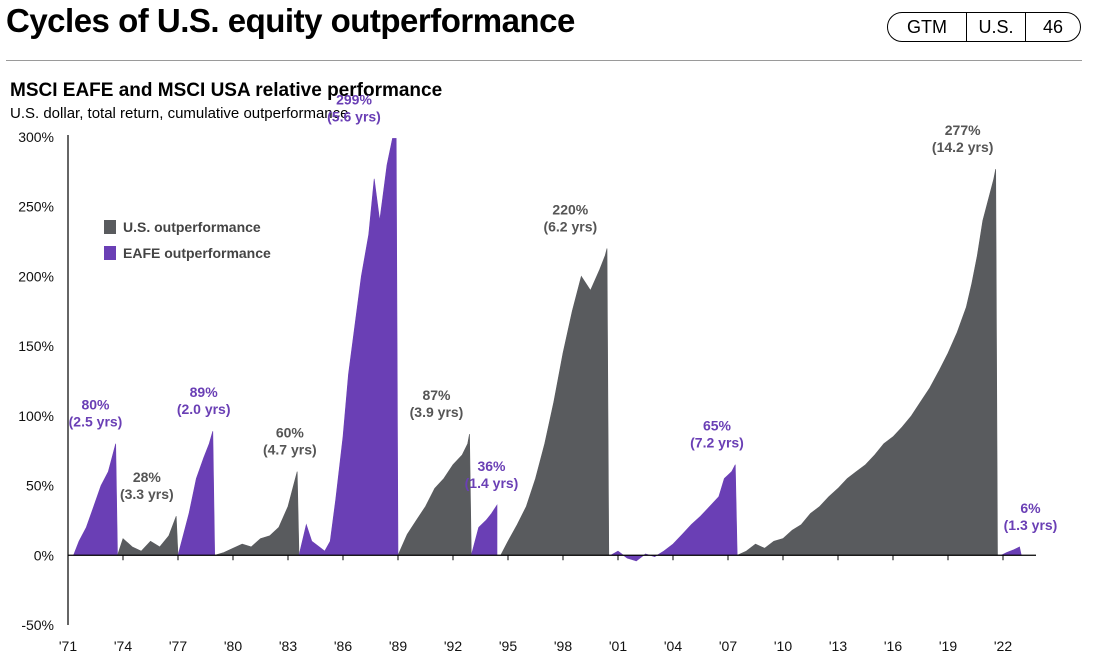 The height and width of the screenshot is (662, 1096). Describe the element at coordinates (962, 147) in the screenshot. I see `annotation-label-9: (14.2 yrs)` at that location.